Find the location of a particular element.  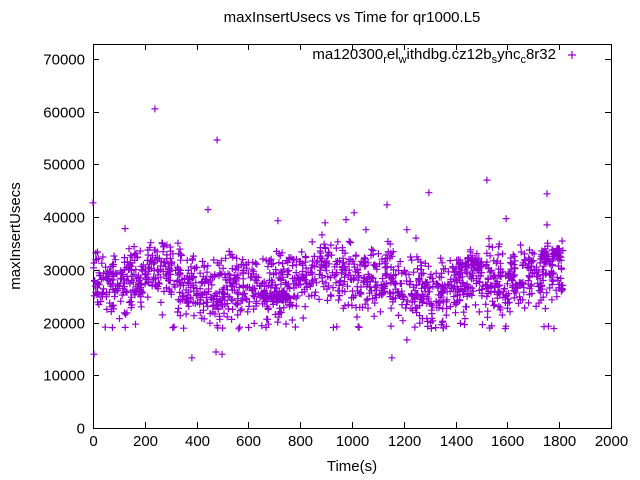

svg-text: 800 is located at coordinates (300, 441).